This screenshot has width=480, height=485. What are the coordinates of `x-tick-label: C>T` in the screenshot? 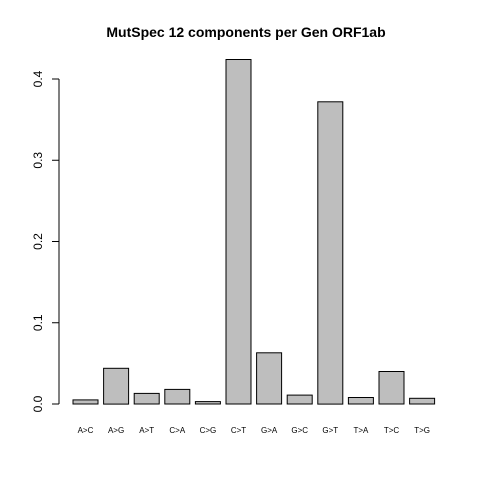 It's located at (238, 430).